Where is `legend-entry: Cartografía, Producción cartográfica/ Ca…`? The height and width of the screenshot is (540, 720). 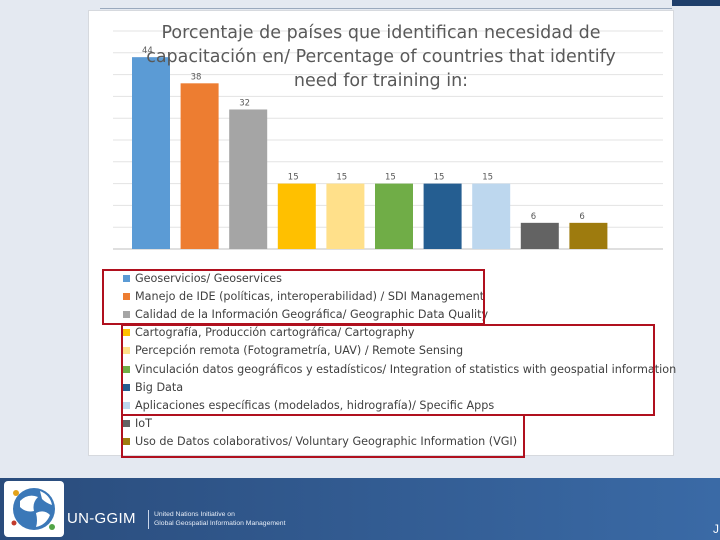 legend-entry: Cartografía, Producción cartográfica/ Ca… is located at coordinates (393, 333).